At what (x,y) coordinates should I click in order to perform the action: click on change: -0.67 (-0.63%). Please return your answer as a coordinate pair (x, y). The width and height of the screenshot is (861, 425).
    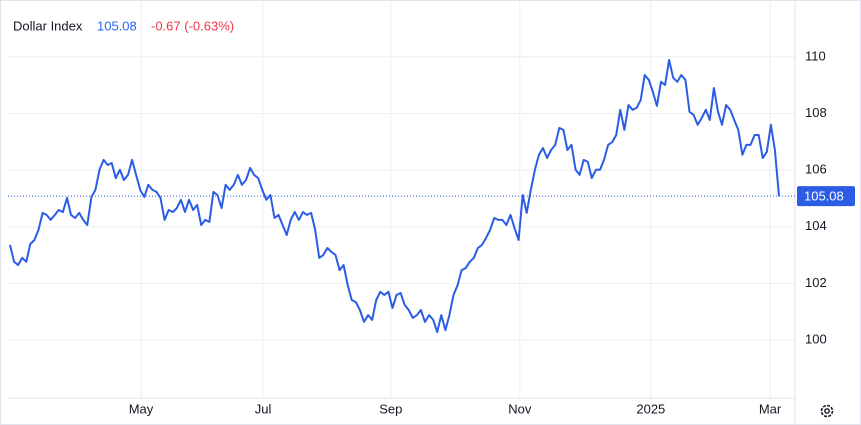
    Looking at the image, I should click on (192, 25).